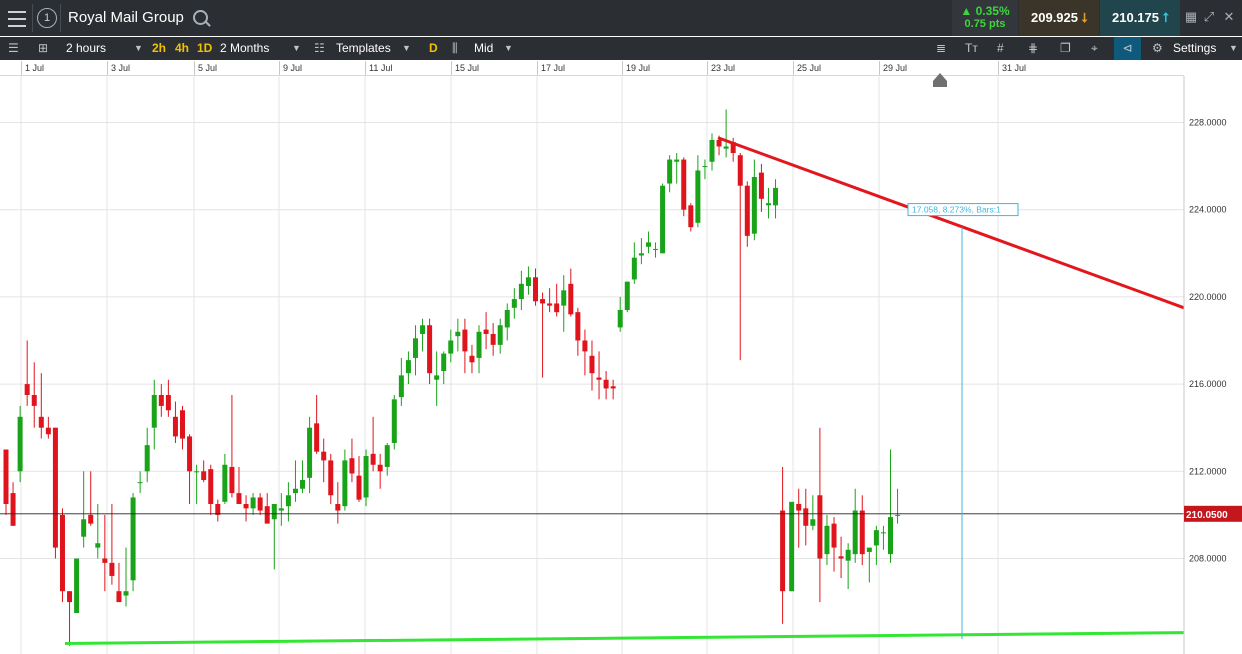  I want to click on buy-price-button: 210.175 ⭡, so click(1140, 18).